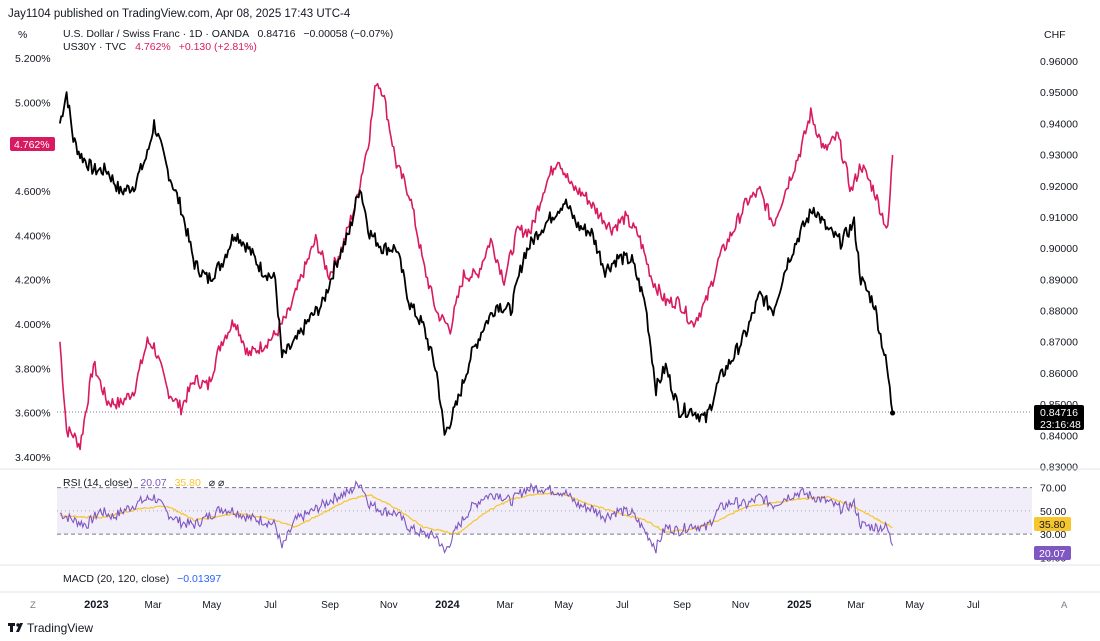 The image size is (1100, 641). I want to click on svg-text:MACD (20, 120, close) −0: MACD (20, 120, close) −0.01397, so click(142, 579).